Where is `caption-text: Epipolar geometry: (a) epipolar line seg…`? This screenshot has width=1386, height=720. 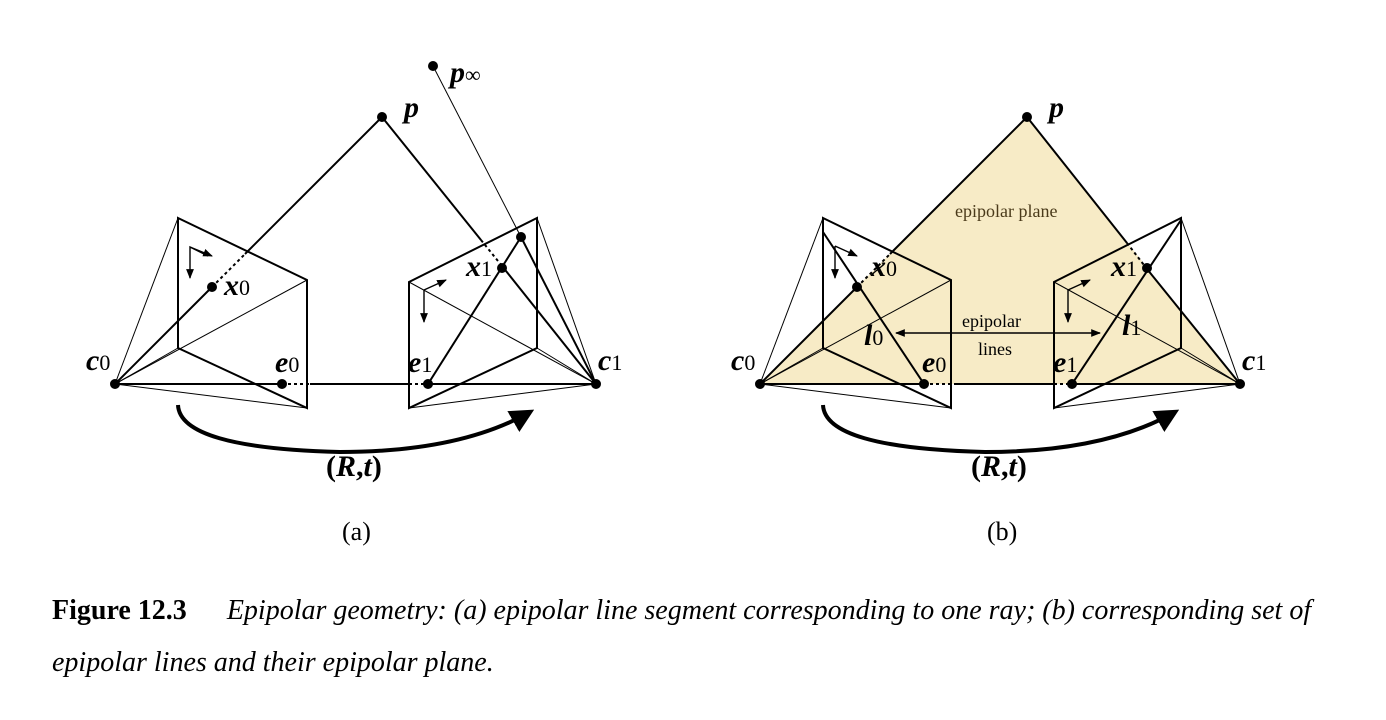
caption-text: Epipolar geometry: (a) epipolar line seg… is located at coordinates (682, 636).